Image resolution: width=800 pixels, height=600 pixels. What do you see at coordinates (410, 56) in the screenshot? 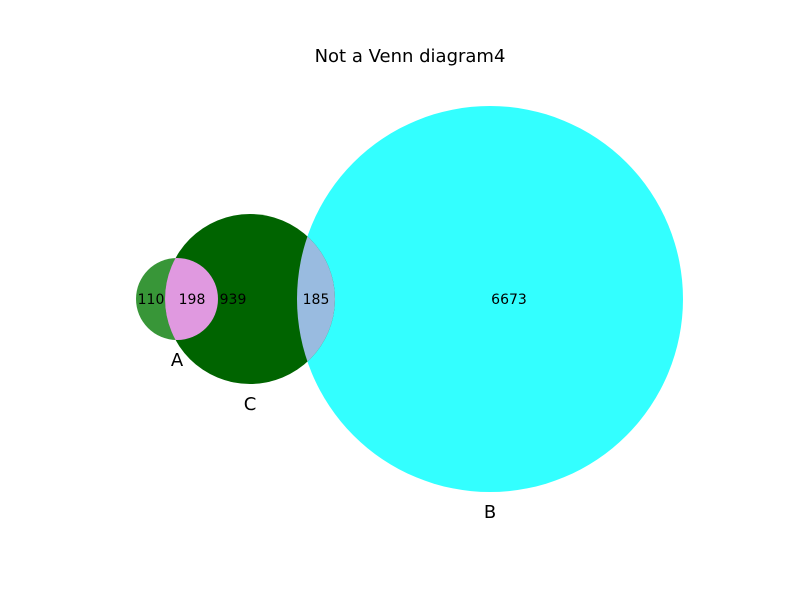
I see `diagram-title: Not a Venn diagram4` at bounding box center [410, 56].